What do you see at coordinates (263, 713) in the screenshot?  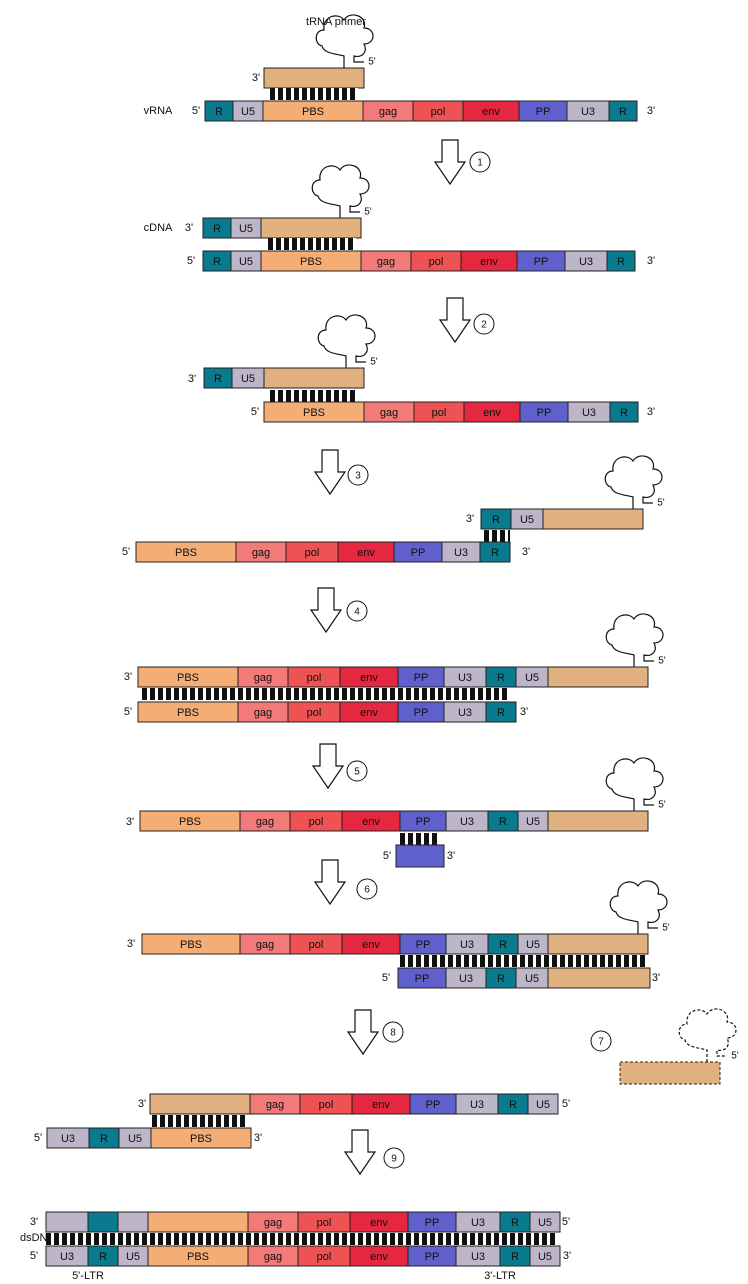 I see `rna-4-gag-1-label: gag` at bounding box center [263, 713].